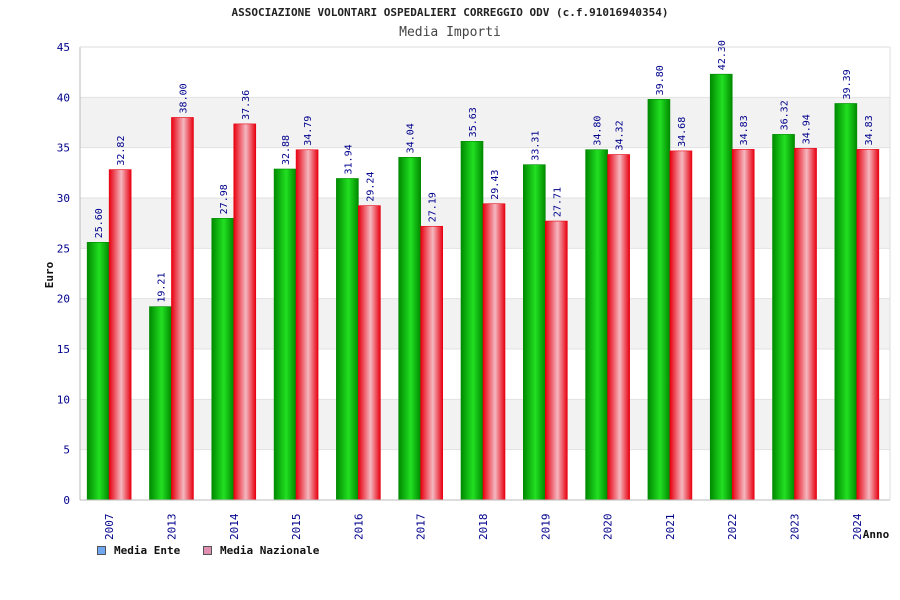  I want to click on value-label: 42.30, so click(722, 55).